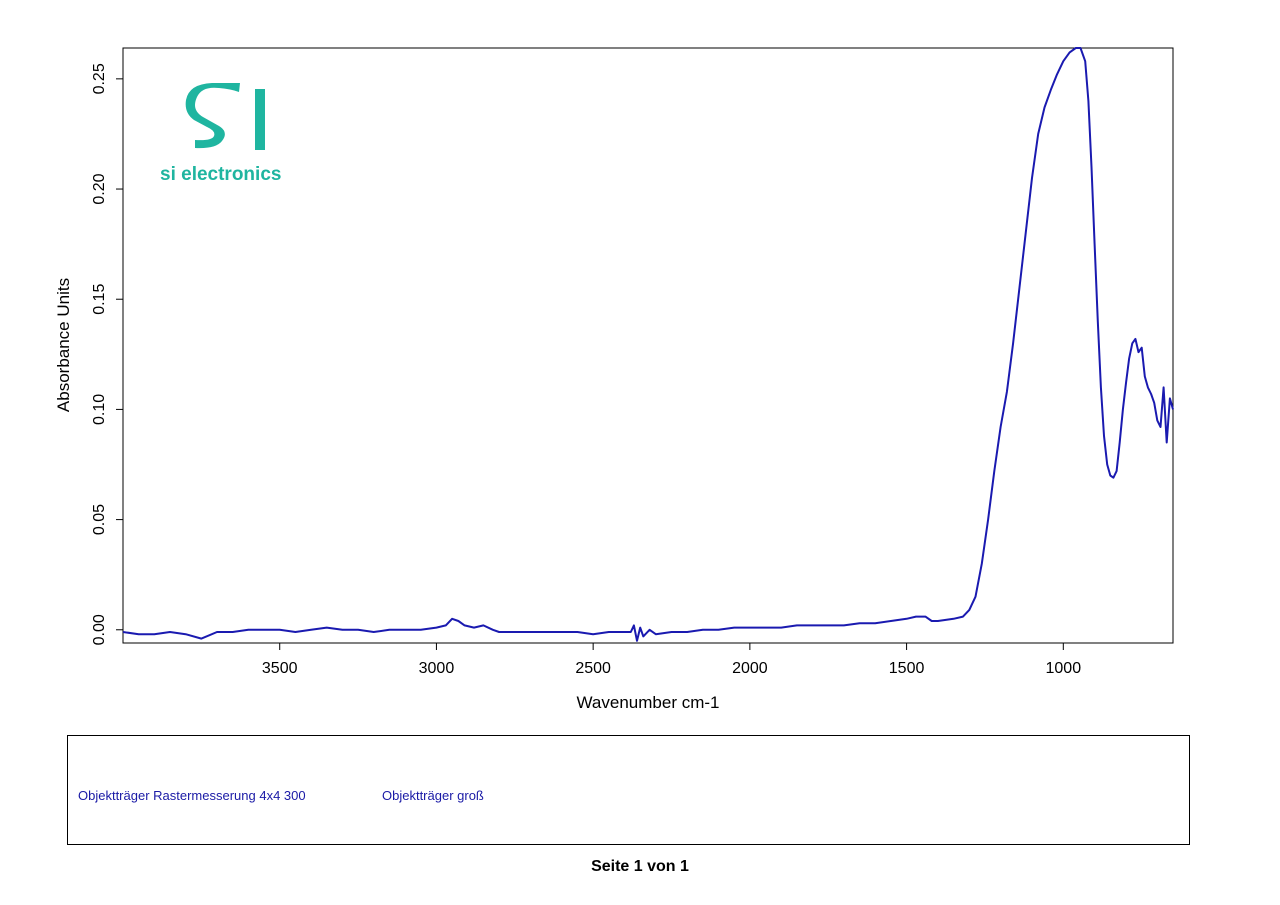 The height and width of the screenshot is (905, 1280). What do you see at coordinates (648, 702) in the screenshot?
I see `x-axis-title: Wavenumber cm-1` at bounding box center [648, 702].